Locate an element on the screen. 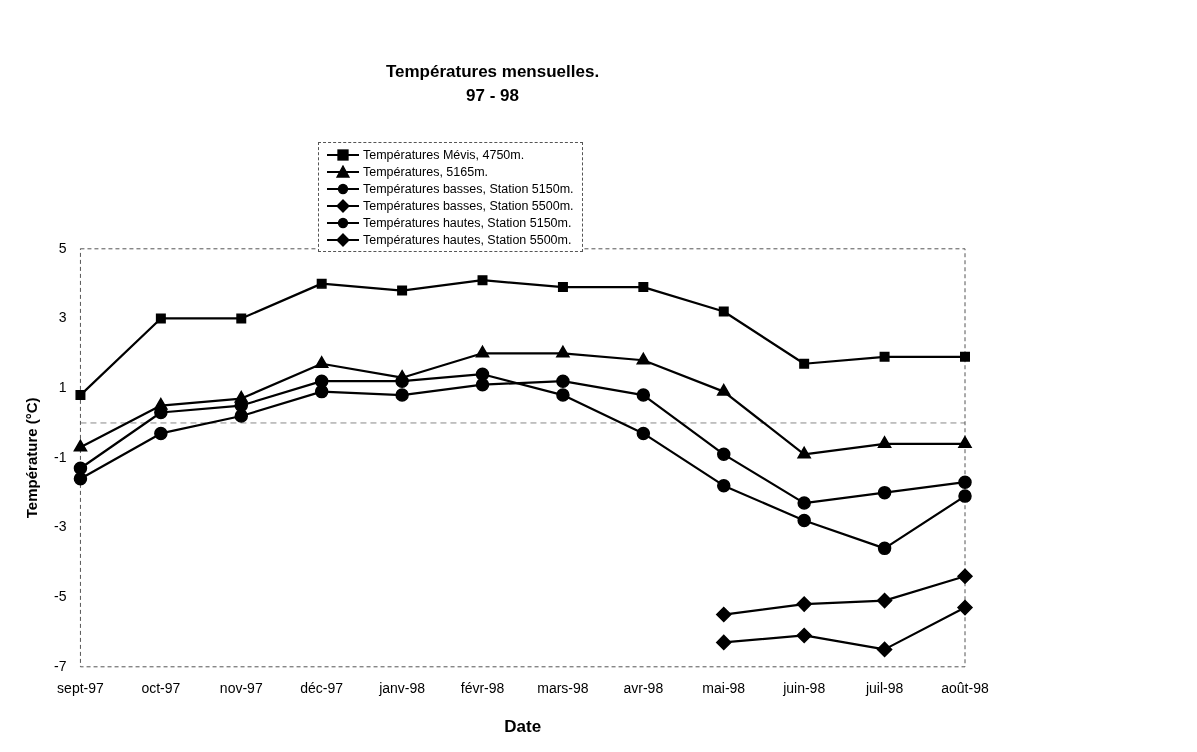 The height and width of the screenshot is (752, 1197). x-tick-label: janv-98 is located at coordinates (402, 688).